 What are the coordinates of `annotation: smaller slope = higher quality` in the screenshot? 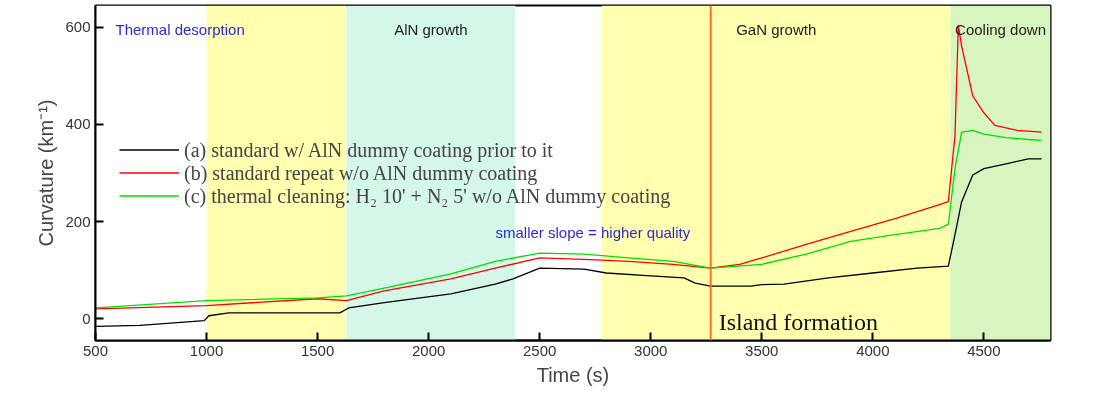 It's located at (593, 232).